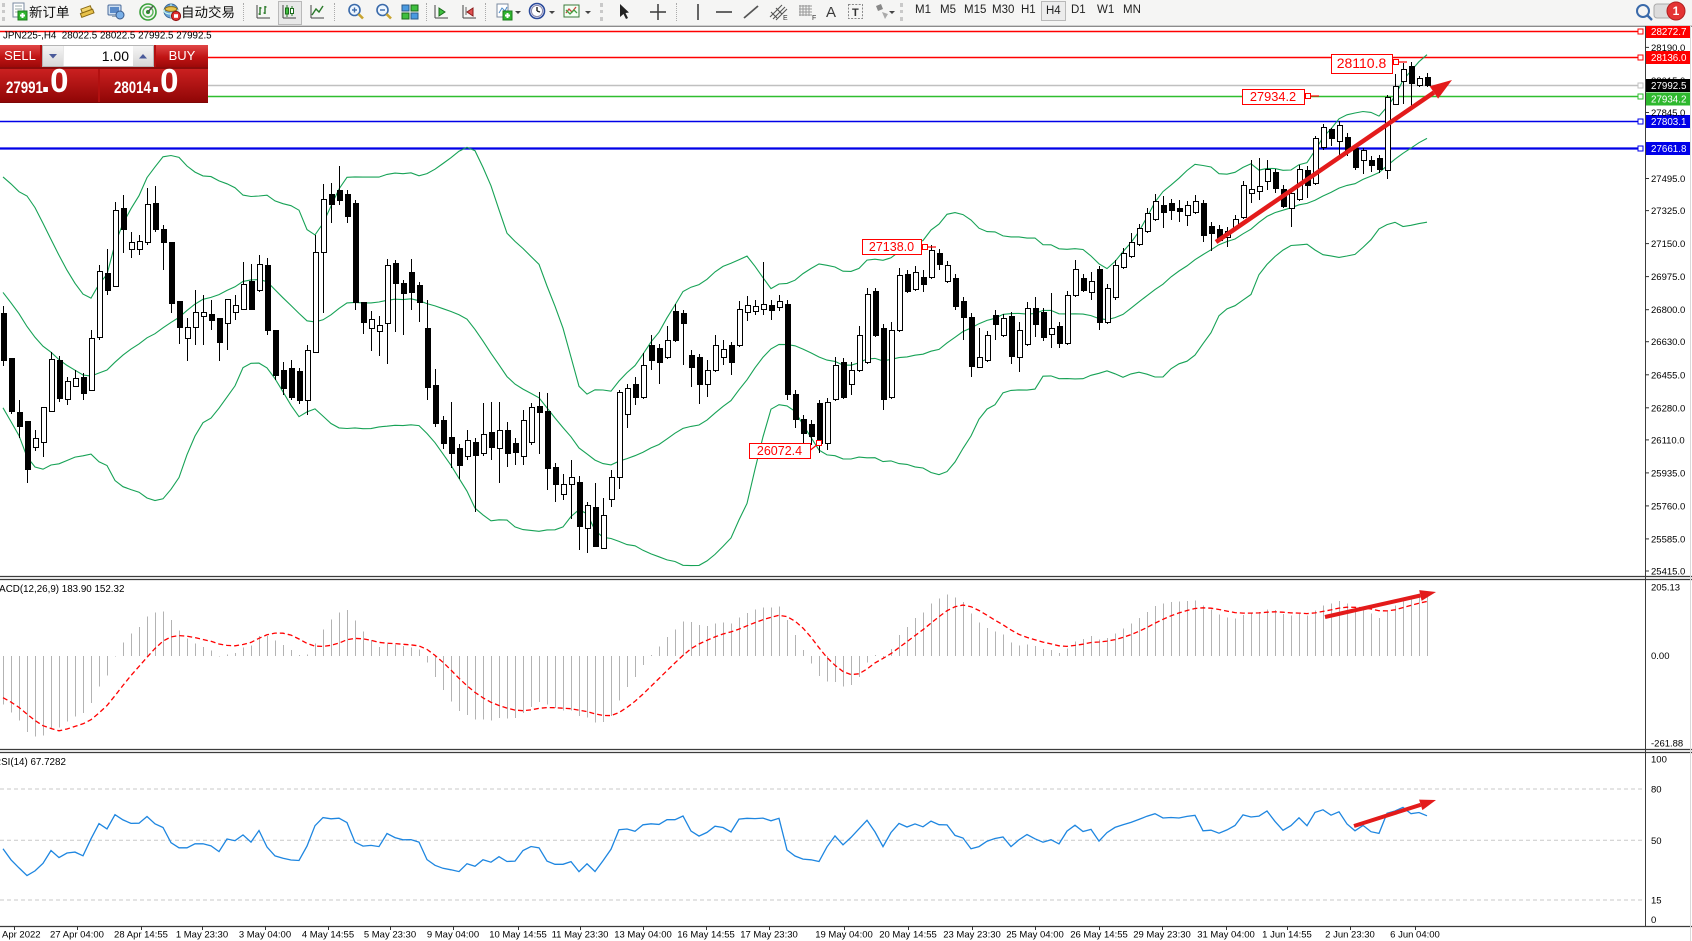  What do you see at coordinates (141, 935) in the screenshot?
I see `svg-text: 28 Apr 14:55` at bounding box center [141, 935].